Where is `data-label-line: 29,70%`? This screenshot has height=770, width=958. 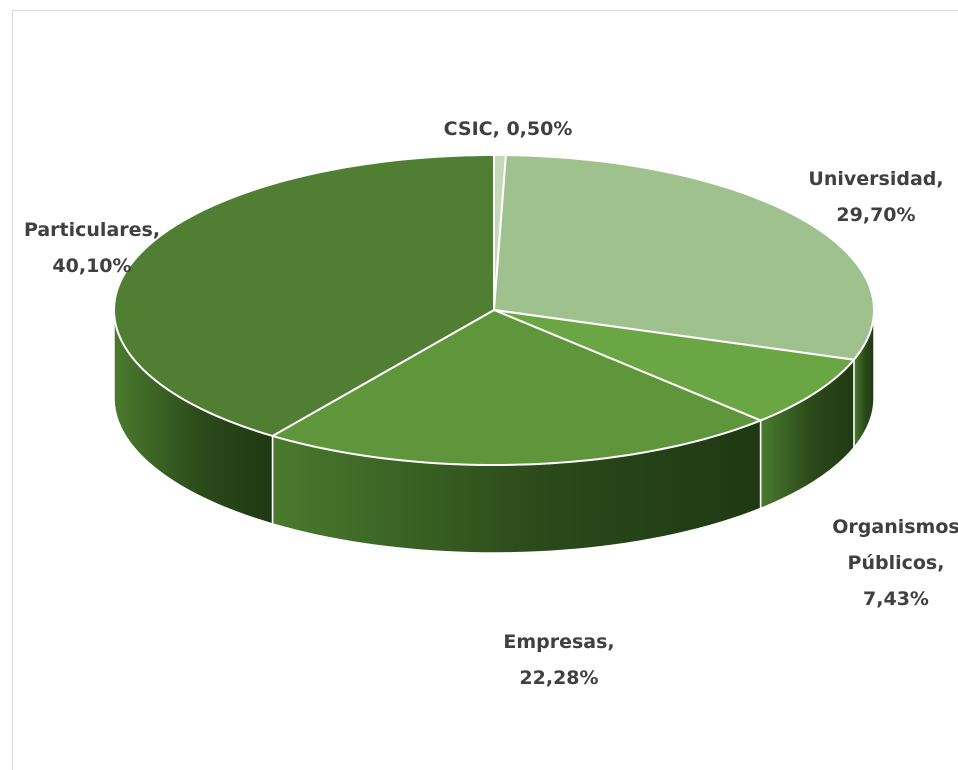
data-label-line: 29,70% is located at coordinates (875, 215).